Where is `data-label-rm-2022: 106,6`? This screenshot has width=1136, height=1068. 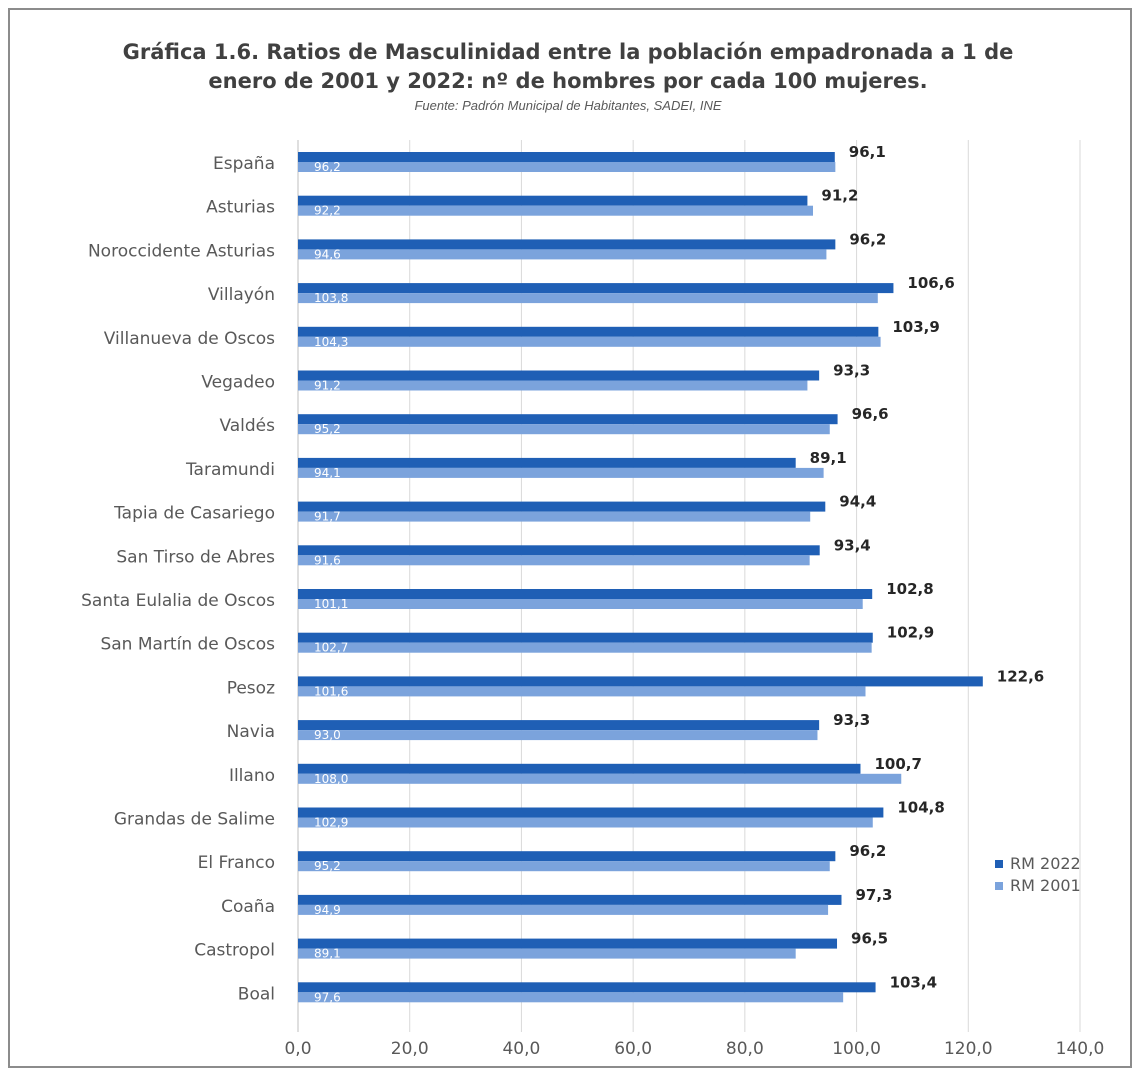 data-label-rm-2022: 106,6 is located at coordinates (930, 283).